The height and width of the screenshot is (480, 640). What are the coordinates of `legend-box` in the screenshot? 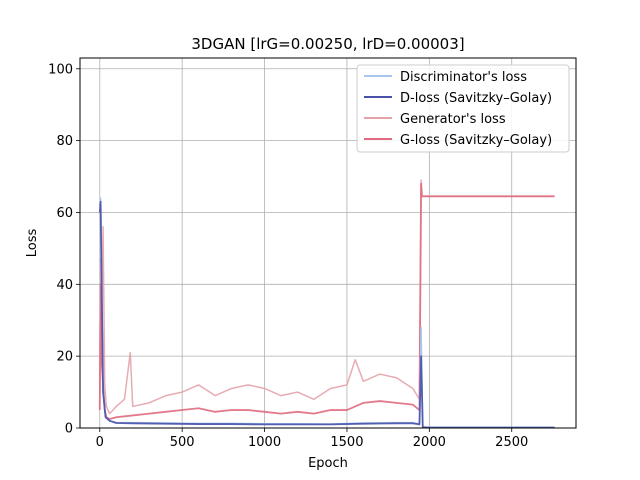 It's located at (463, 108).